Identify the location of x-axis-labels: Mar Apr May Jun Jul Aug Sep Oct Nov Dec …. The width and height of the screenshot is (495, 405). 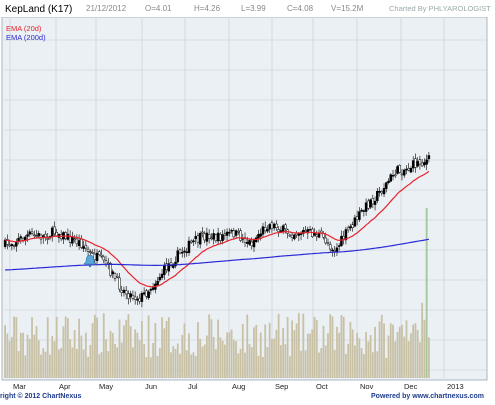
(238, 386).